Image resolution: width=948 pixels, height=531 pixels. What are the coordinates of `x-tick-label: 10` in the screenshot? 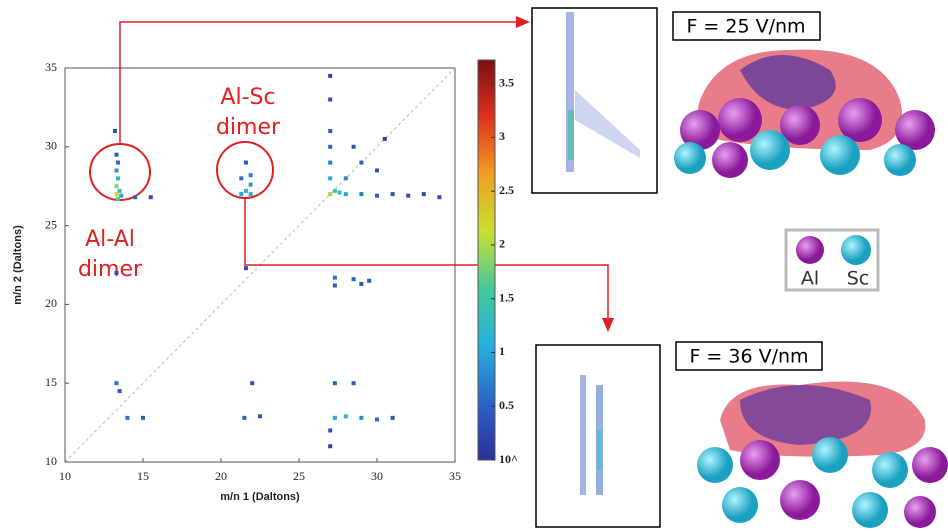 It's located at (65, 476).